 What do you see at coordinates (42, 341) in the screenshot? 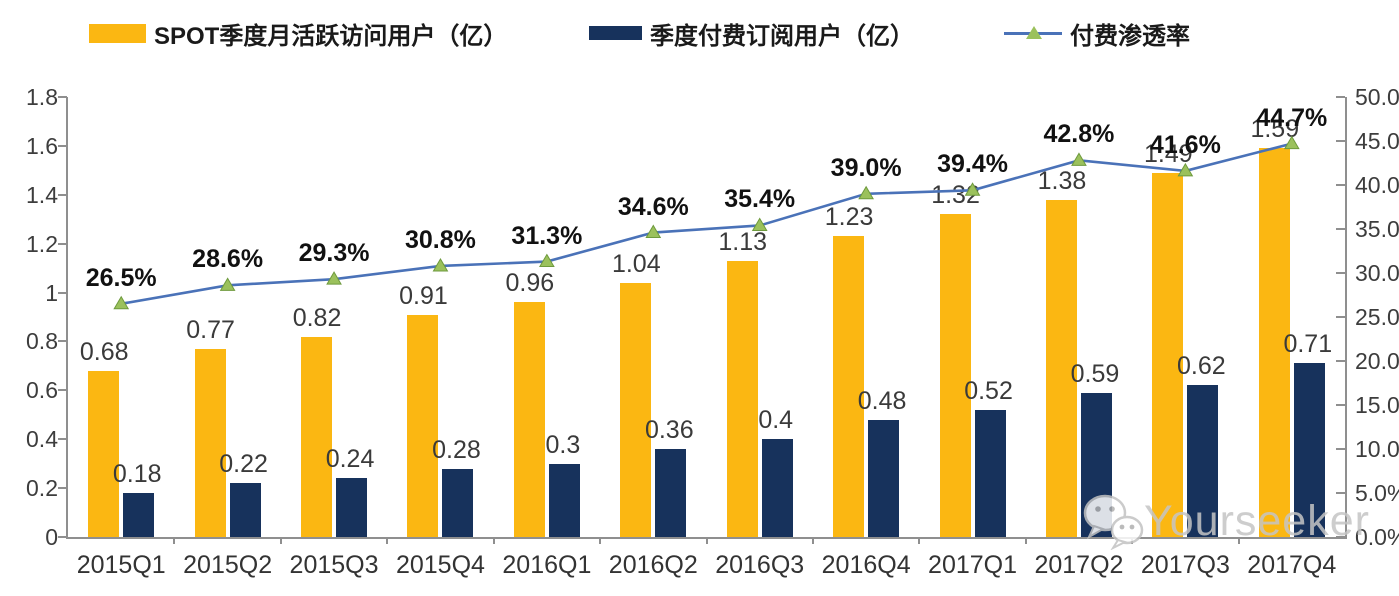
I see `left-axis-label: 0.8` at bounding box center [42, 341].